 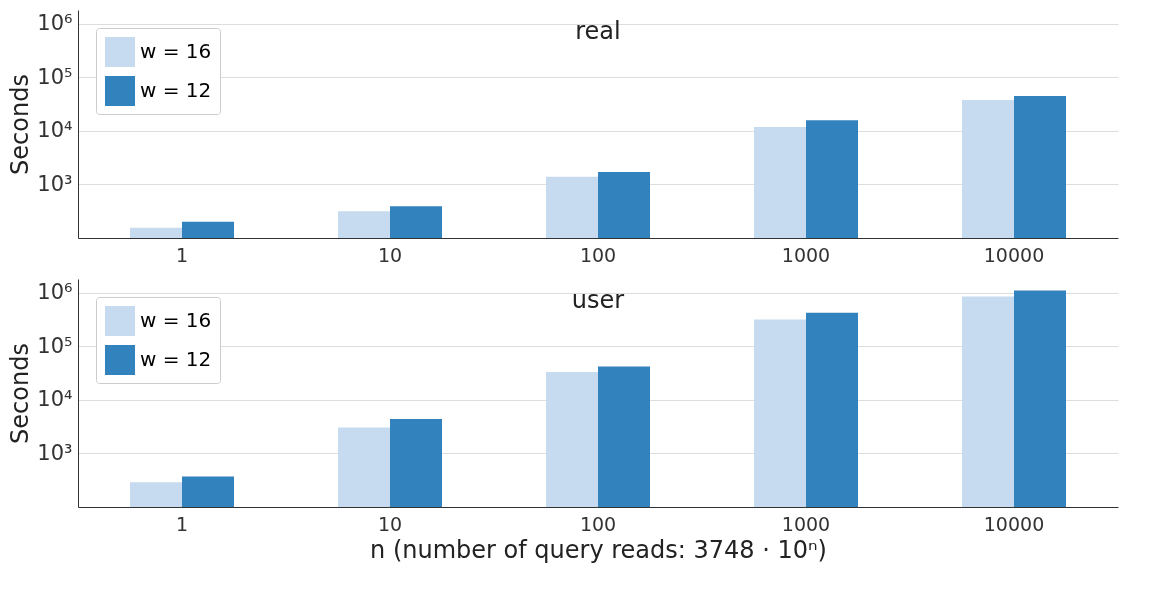 I want to click on x-axis-title: n (number of query reads: 3748 · 10ⁿ), so click(x=598, y=549).